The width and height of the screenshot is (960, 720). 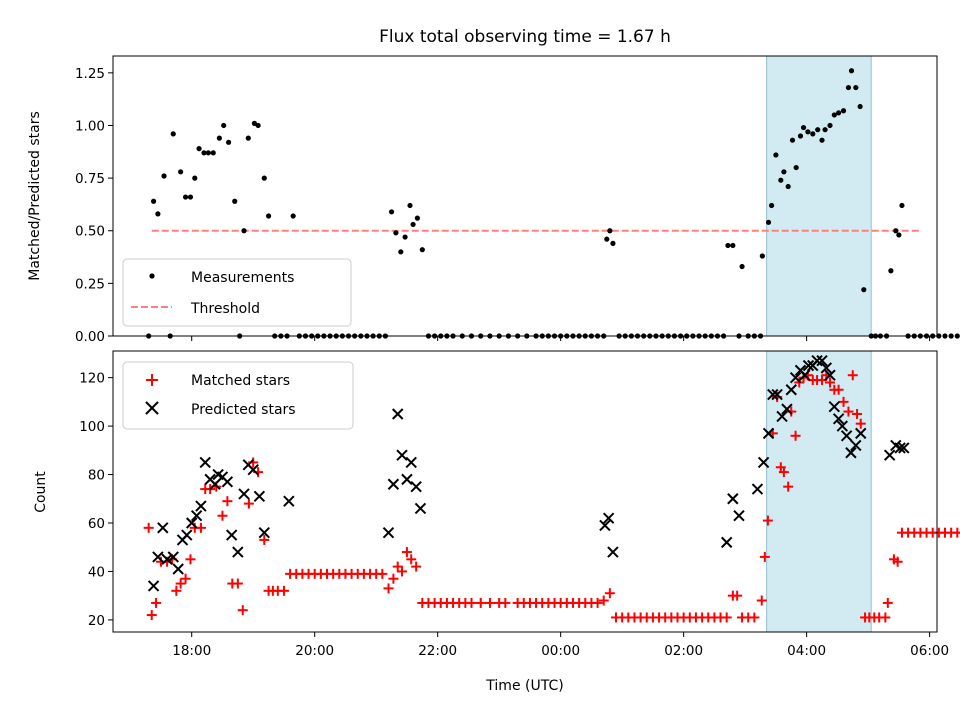 I want to click on top-x-ticks, so click(x=561, y=338).